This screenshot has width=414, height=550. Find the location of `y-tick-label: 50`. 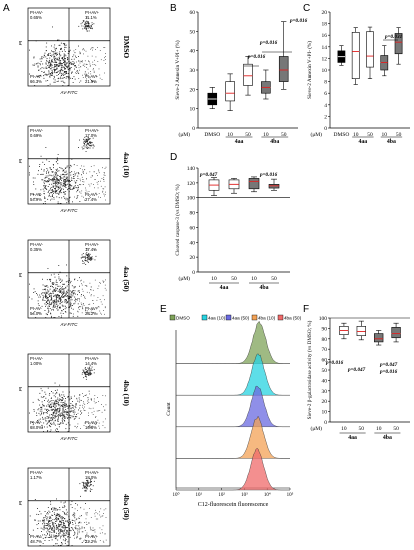

y-tick-label: 50 is located at coordinates (193, 32).